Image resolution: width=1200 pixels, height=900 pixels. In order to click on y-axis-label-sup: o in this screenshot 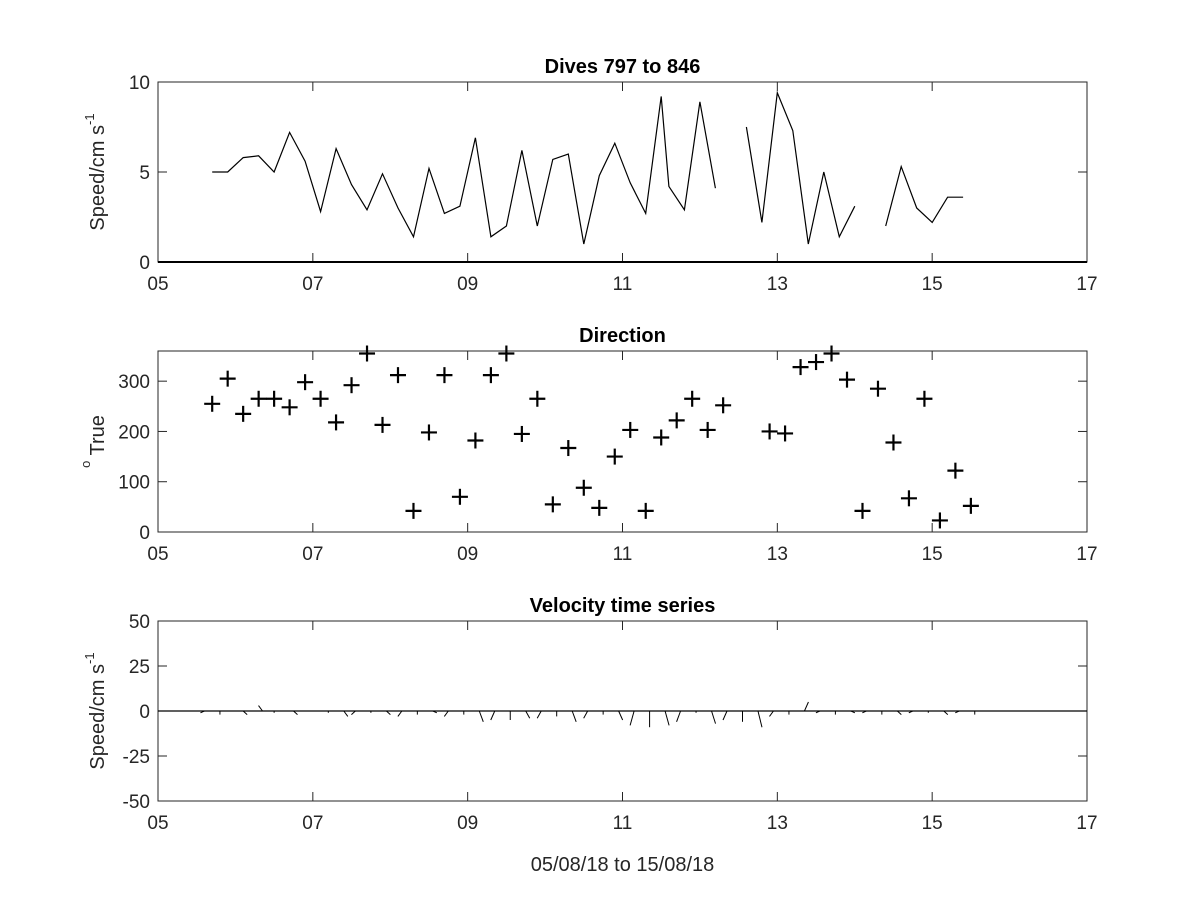, I will do `click(85, 464)`.